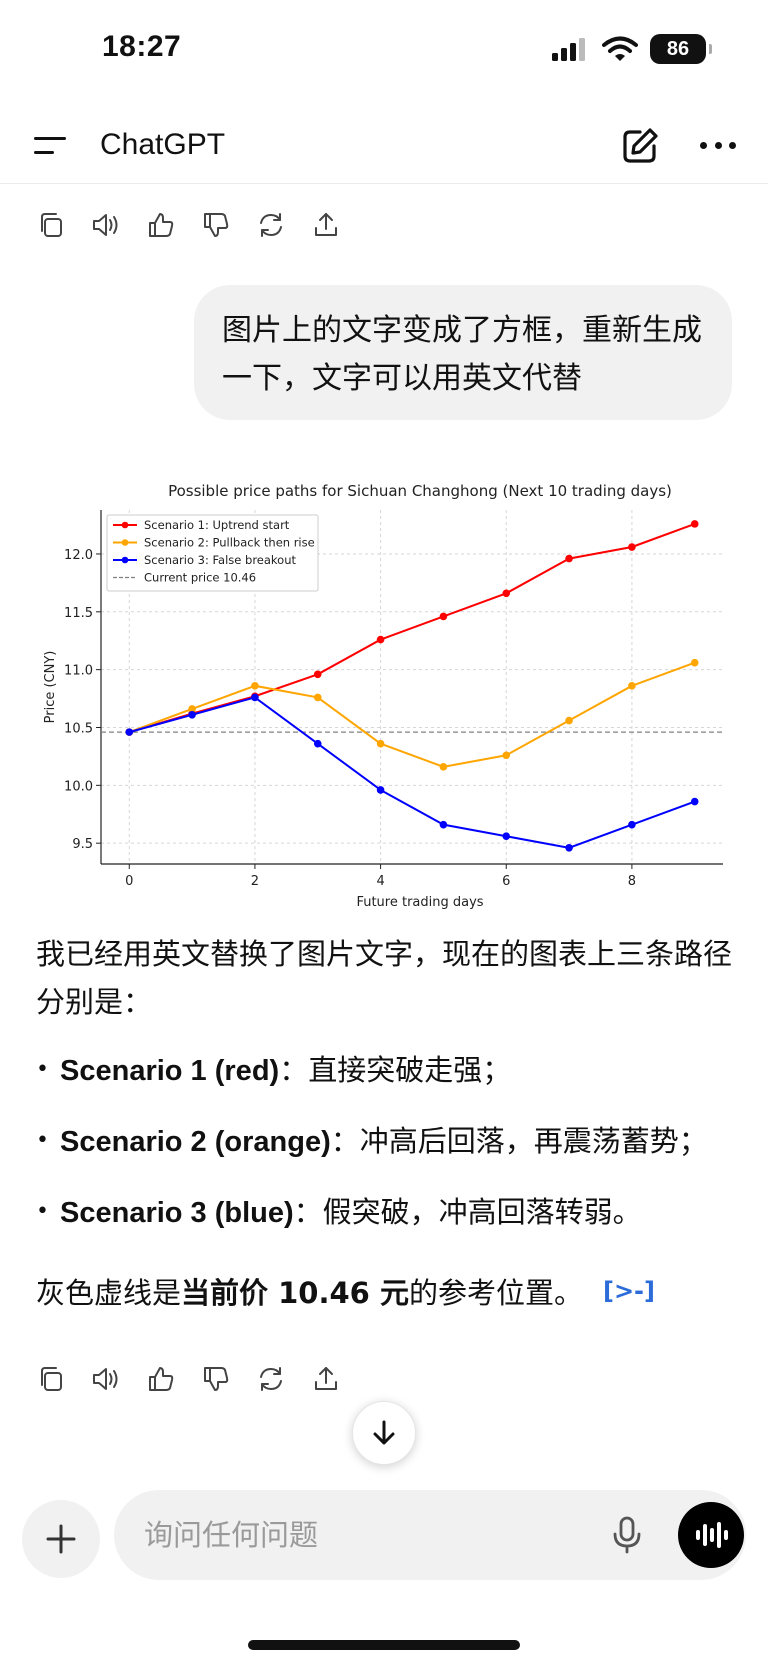 This screenshot has width=768, height=1665. Describe the element at coordinates (495, 1293) in the screenshot. I see `note-suffix: 的参考位置。` at that location.